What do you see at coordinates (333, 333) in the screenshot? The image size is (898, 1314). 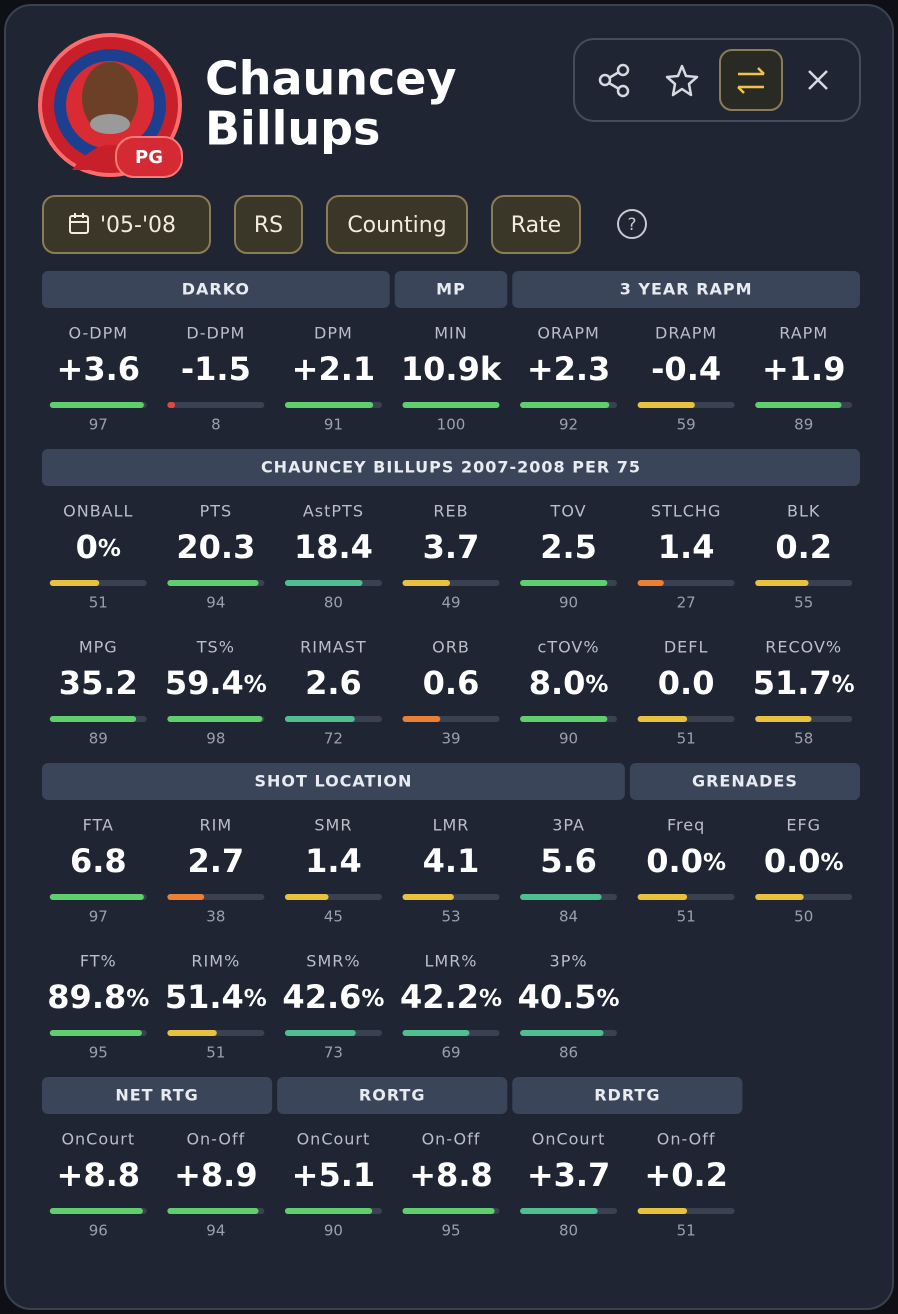 I see `stat-label: DPM` at bounding box center [333, 333].